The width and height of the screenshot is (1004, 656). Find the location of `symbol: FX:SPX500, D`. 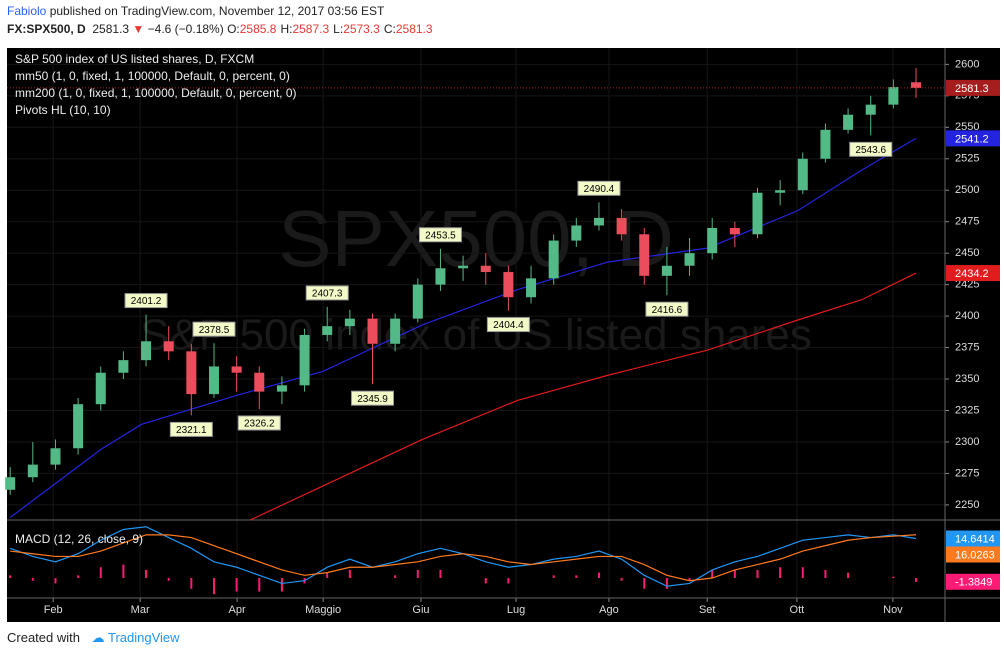

symbol: FX:SPX500, D is located at coordinates (46, 29).